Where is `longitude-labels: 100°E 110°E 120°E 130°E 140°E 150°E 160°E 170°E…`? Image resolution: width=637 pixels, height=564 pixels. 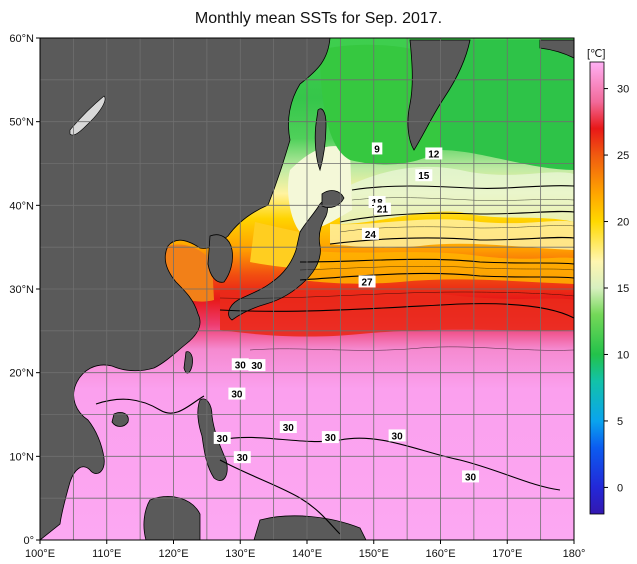
longitude-labels: 100°E 110°E 120°E 130°E 140°E 150°E 160°E 170°E… is located at coordinates (305, 550).